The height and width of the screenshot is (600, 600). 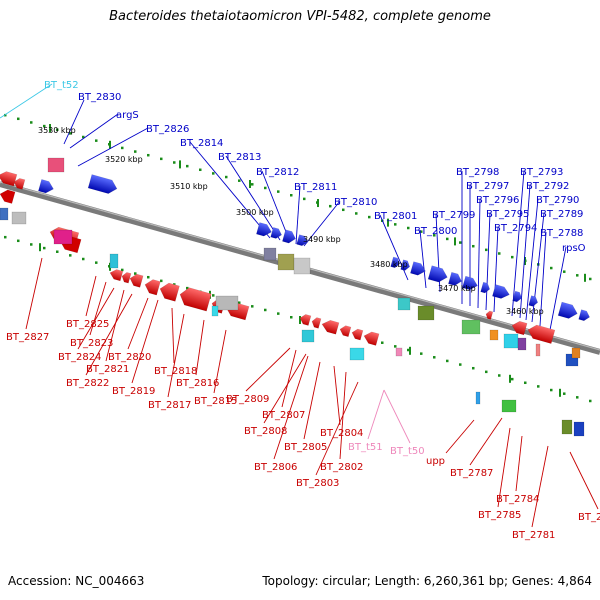 What do you see at coordinates (61, 85) in the screenshot?
I see `top-gene-label: BT_t52` at bounding box center [61, 85].